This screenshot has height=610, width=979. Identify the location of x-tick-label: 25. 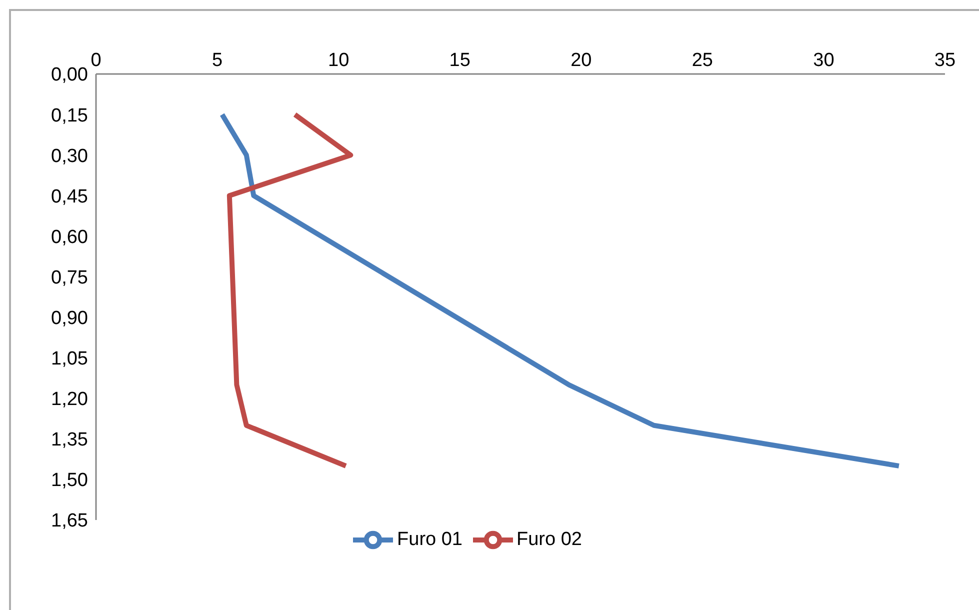
(702, 60).